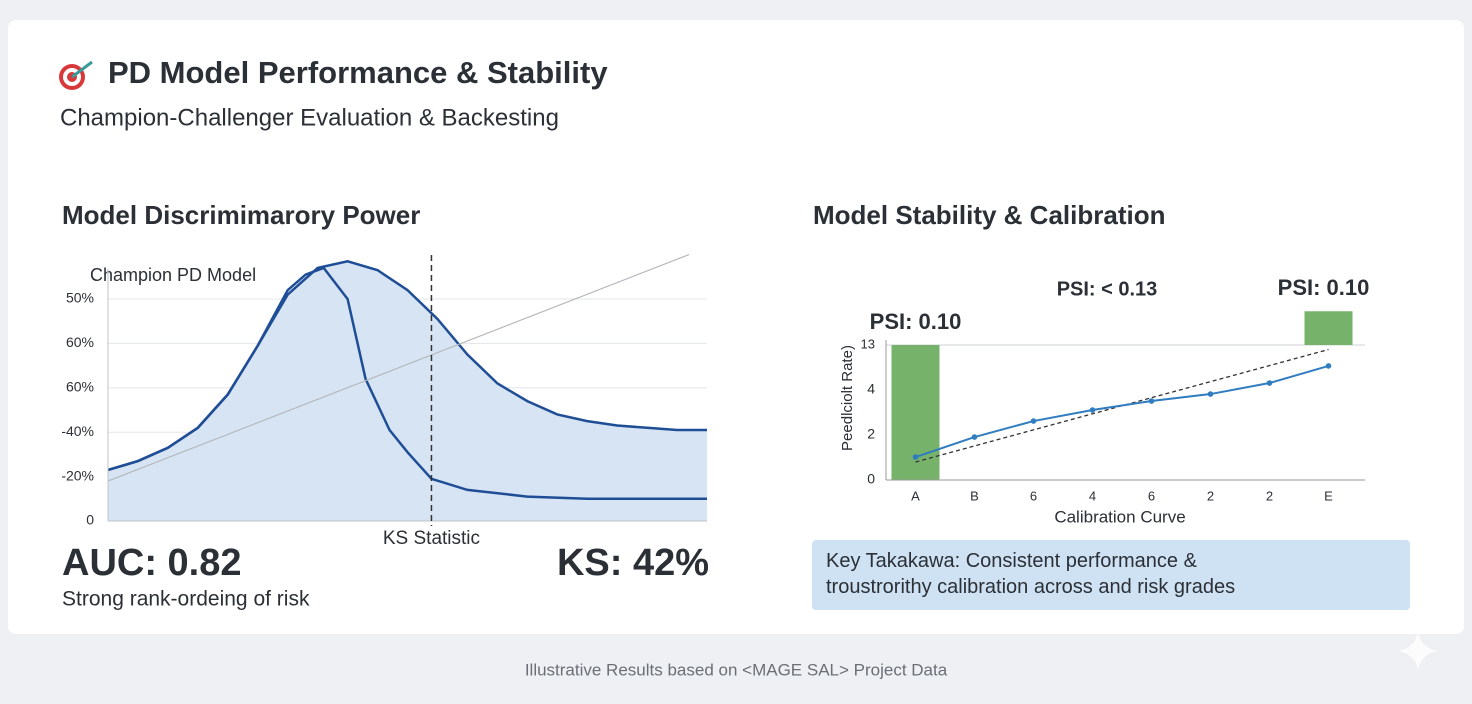  I want to click on x-axis-label: Calibration Curve, so click(1119, 516).